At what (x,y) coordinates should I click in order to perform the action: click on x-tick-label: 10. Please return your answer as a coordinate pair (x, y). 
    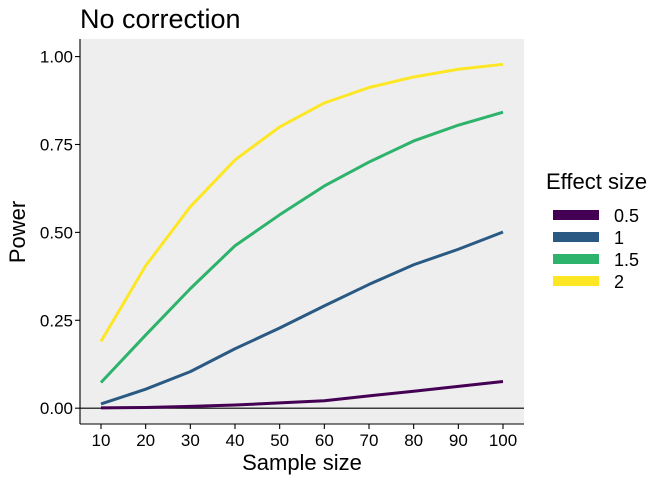
    Looking at the image, I should click on (101, 440).